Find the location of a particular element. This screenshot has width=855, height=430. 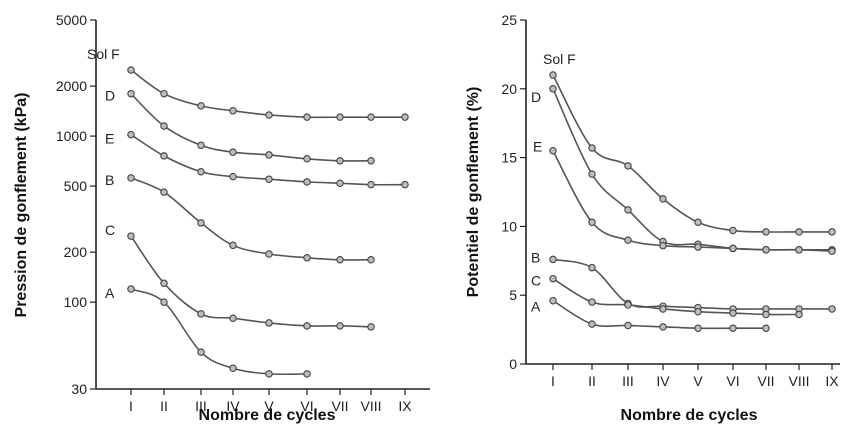

y-tick-label: 20 is located at coordinates (509, 89).